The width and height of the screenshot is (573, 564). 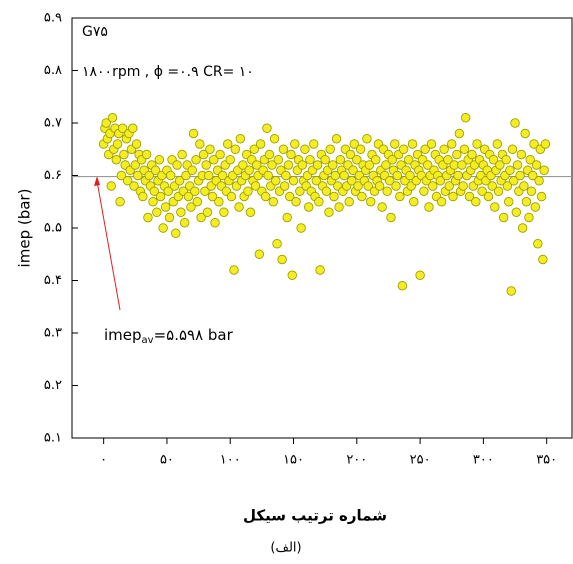 What do you see at coordinates (97, 181) in the screenshot?
I see `arrow-head` at bounding box center [97, 181].